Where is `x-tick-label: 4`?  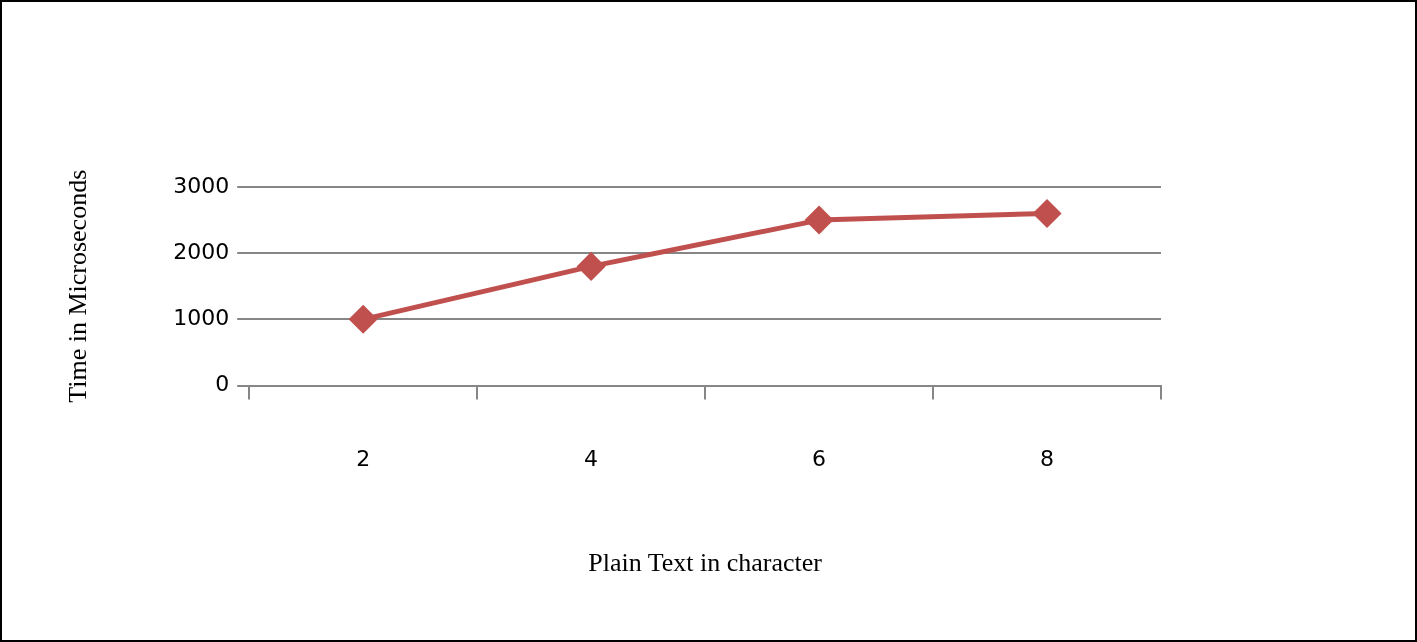
x-tick-label: 4 is located at coordinates (591, 459).